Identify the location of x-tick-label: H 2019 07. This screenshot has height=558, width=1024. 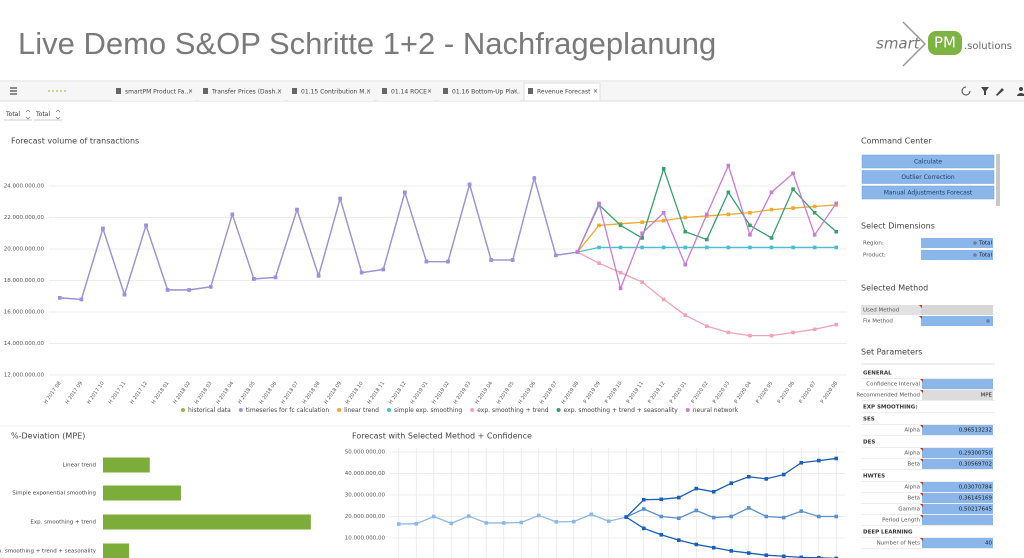
(549, 393).